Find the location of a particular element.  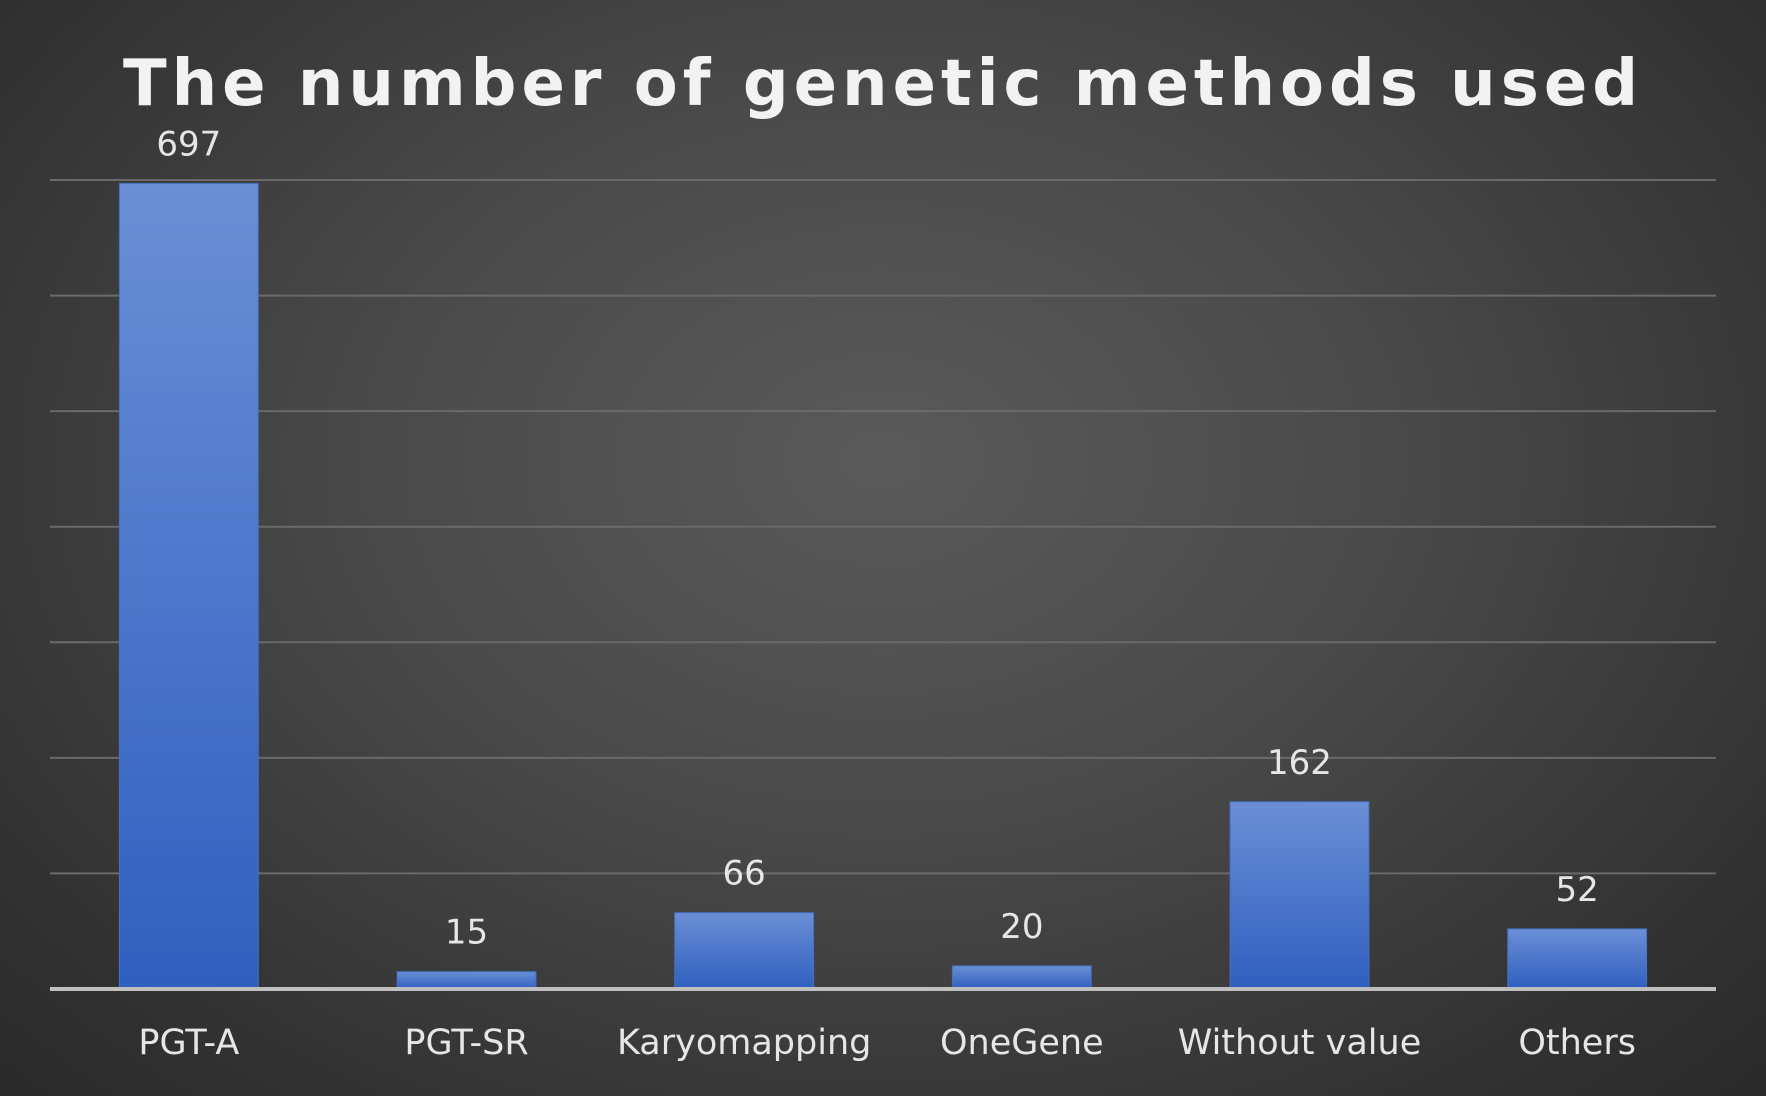

data-label: 20 is located at coordinates (1021, 927).